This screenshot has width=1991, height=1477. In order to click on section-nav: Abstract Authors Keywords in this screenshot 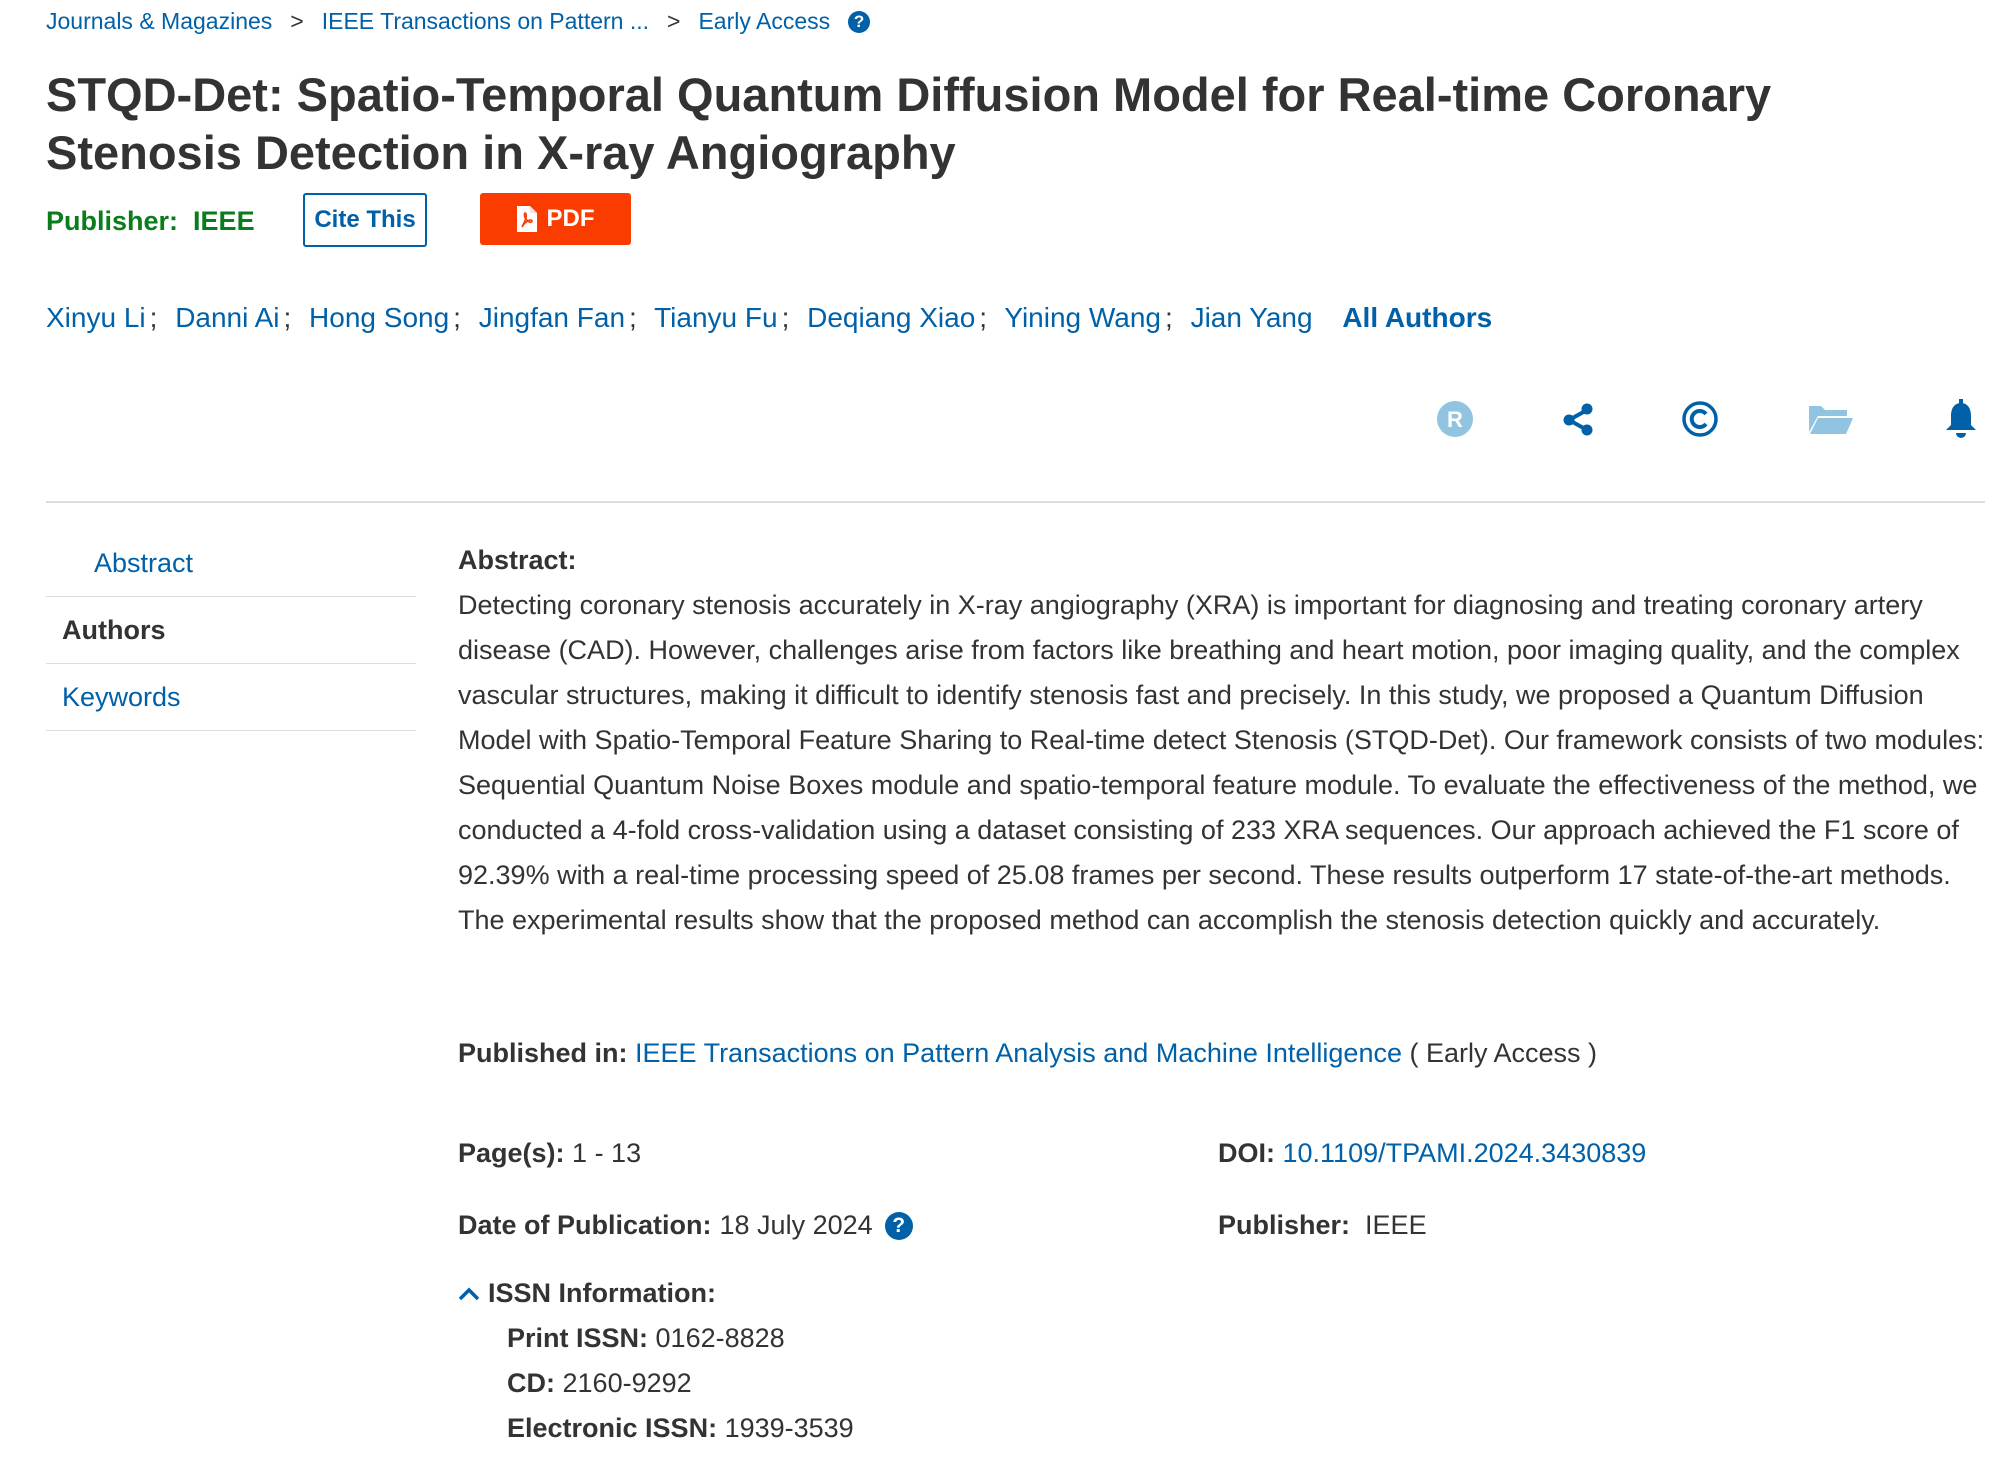, I will do `click(231, 630)`.